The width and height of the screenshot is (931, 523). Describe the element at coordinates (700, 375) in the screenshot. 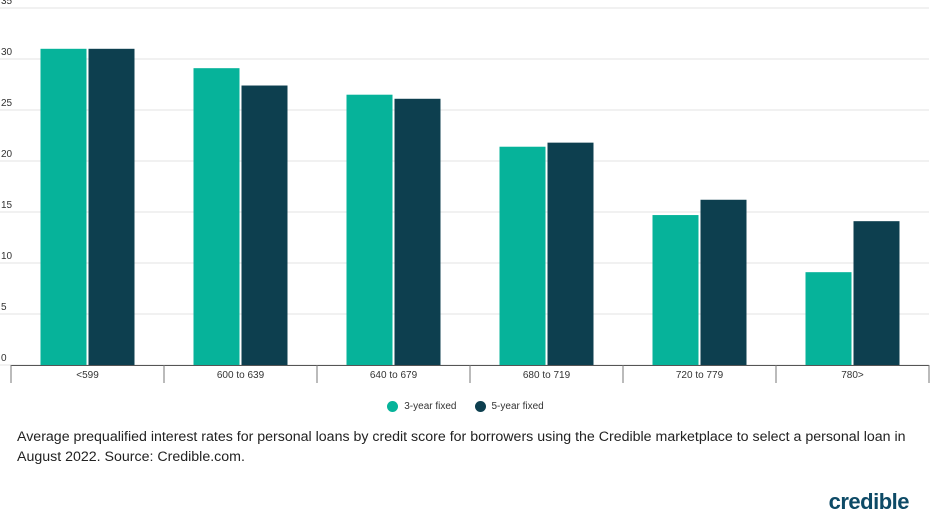

I see `x-tick-label: 720 to 779` at that location.